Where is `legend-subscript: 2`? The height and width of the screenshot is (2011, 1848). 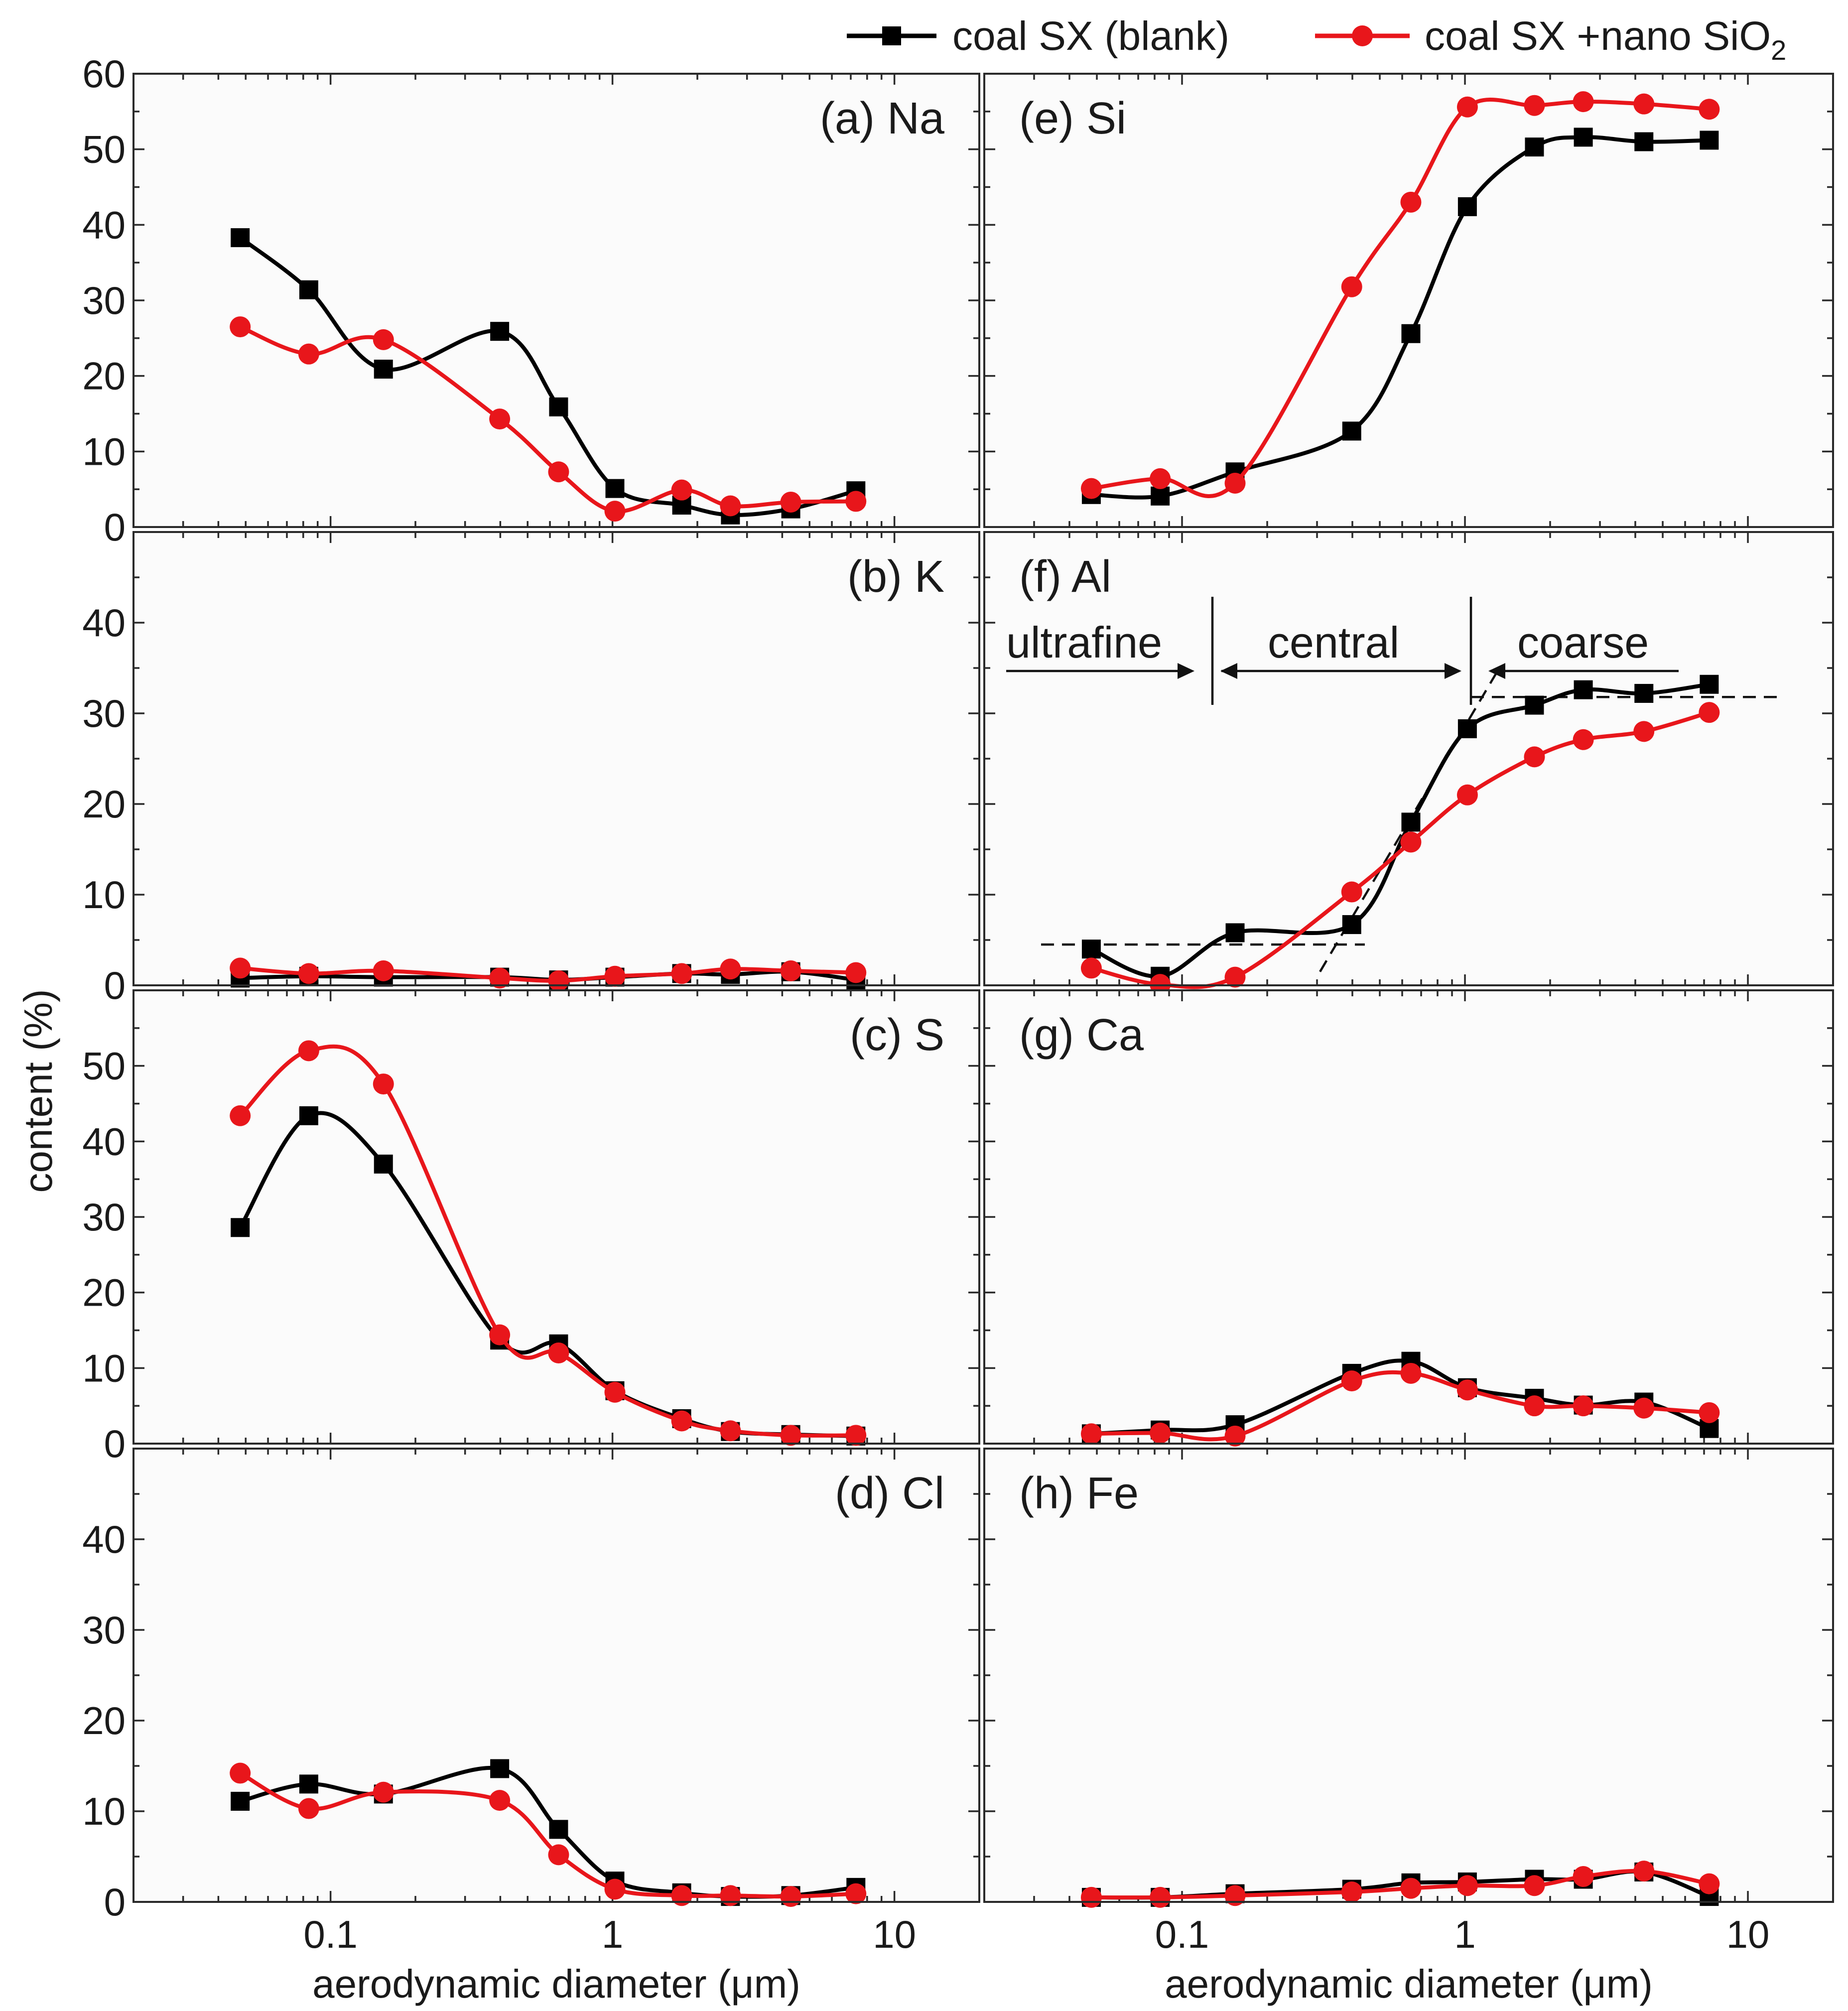
legend-subscript: 2 is located at coordinates (1779, 50).